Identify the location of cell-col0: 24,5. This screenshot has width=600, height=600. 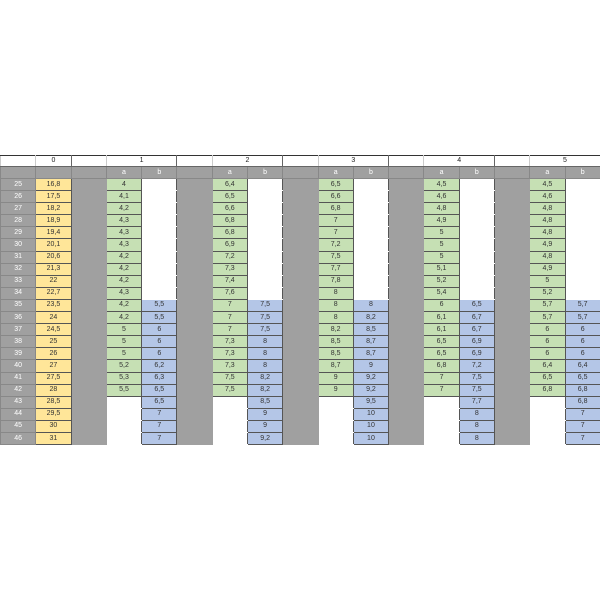
(53, 330).